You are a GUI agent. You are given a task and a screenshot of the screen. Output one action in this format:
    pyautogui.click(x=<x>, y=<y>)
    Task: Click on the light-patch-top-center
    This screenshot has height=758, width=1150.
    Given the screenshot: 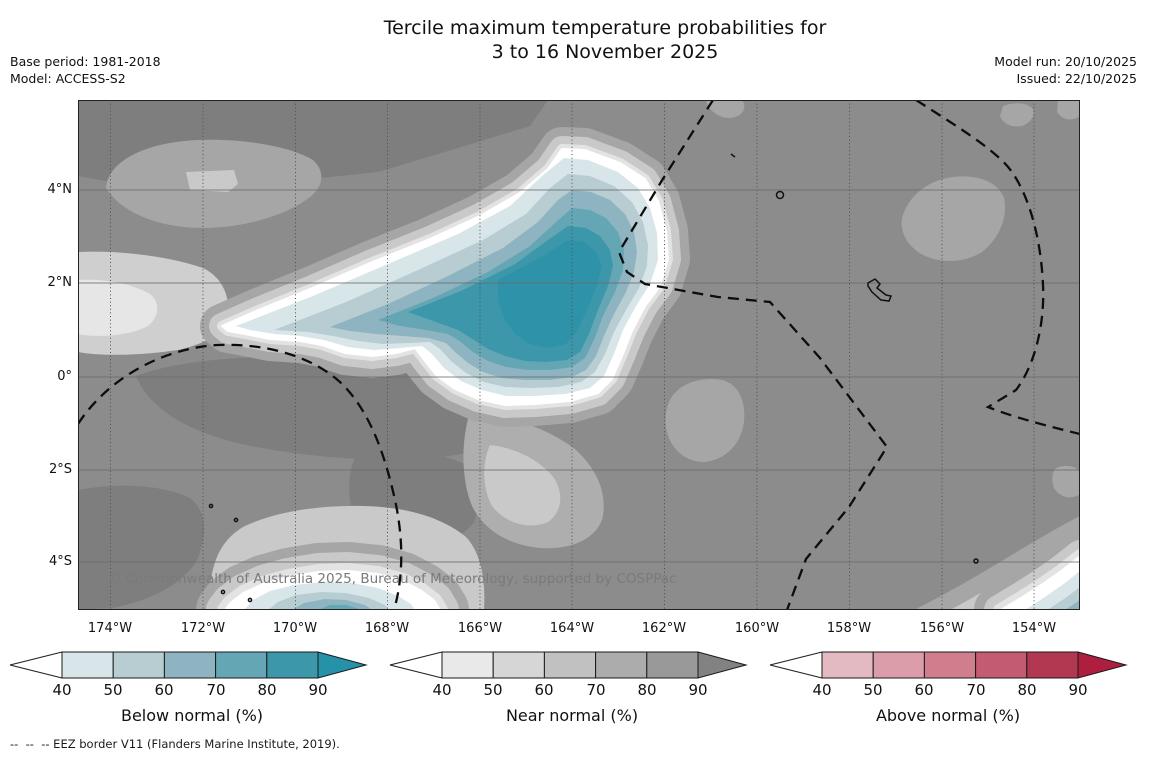 What is the action you would take?
    pyautogui.click(x=725, y=109)
    